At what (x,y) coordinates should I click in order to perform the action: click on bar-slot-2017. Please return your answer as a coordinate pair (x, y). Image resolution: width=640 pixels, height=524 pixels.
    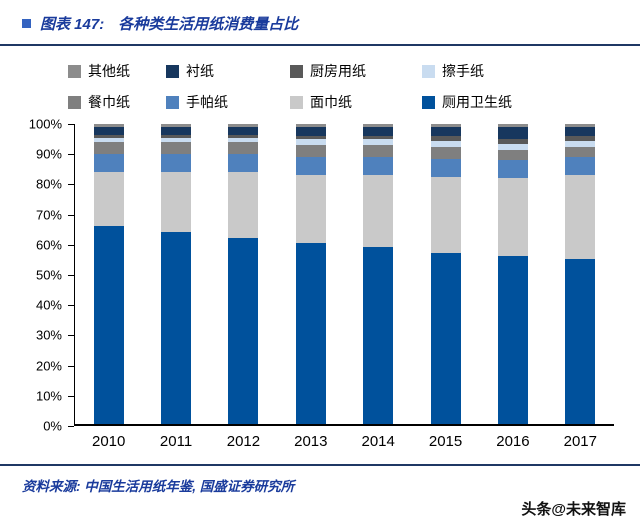
    Looking at the image, I should click on (580, 274).